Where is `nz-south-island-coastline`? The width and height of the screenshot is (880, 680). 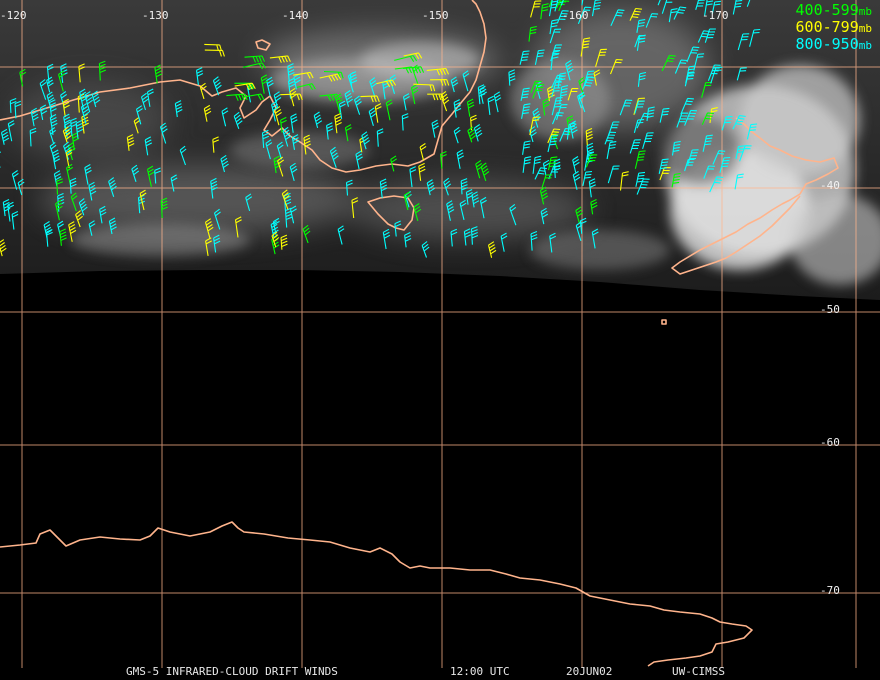 nz-south-island-coastline is located at coordinates (736, 235).